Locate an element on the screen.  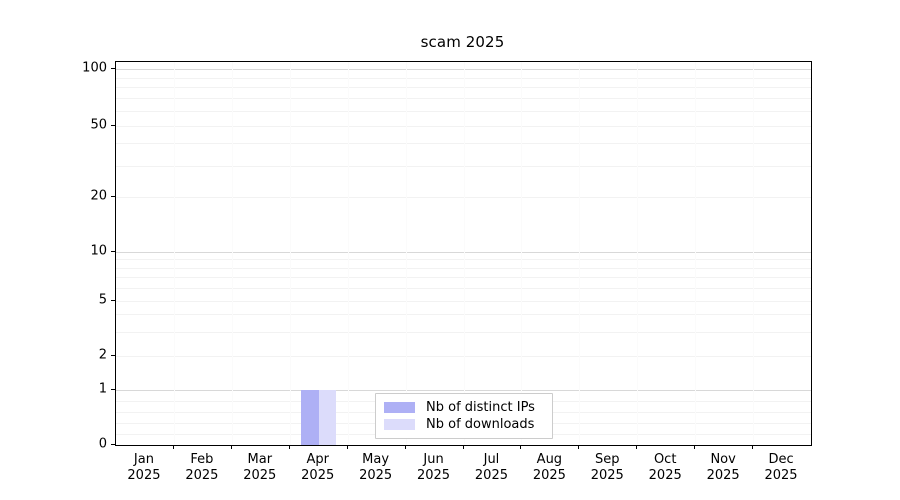
chart-legend: Nb of distinct IPs Nb of downloads is located at coordinates (464, 416).